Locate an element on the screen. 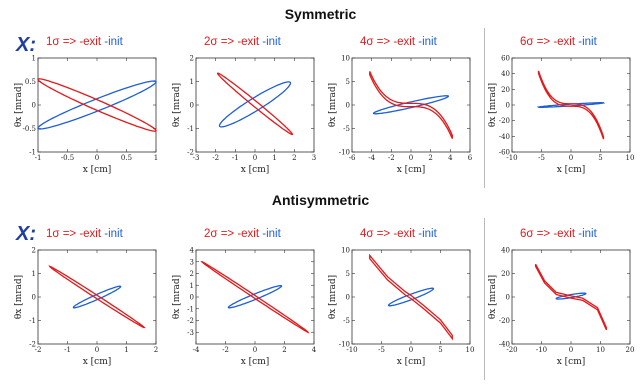 Image resolution: width=641 pixels, height=385 pixels. plot-title: 1σ => -exit -init is located at coordinates (84, 42).